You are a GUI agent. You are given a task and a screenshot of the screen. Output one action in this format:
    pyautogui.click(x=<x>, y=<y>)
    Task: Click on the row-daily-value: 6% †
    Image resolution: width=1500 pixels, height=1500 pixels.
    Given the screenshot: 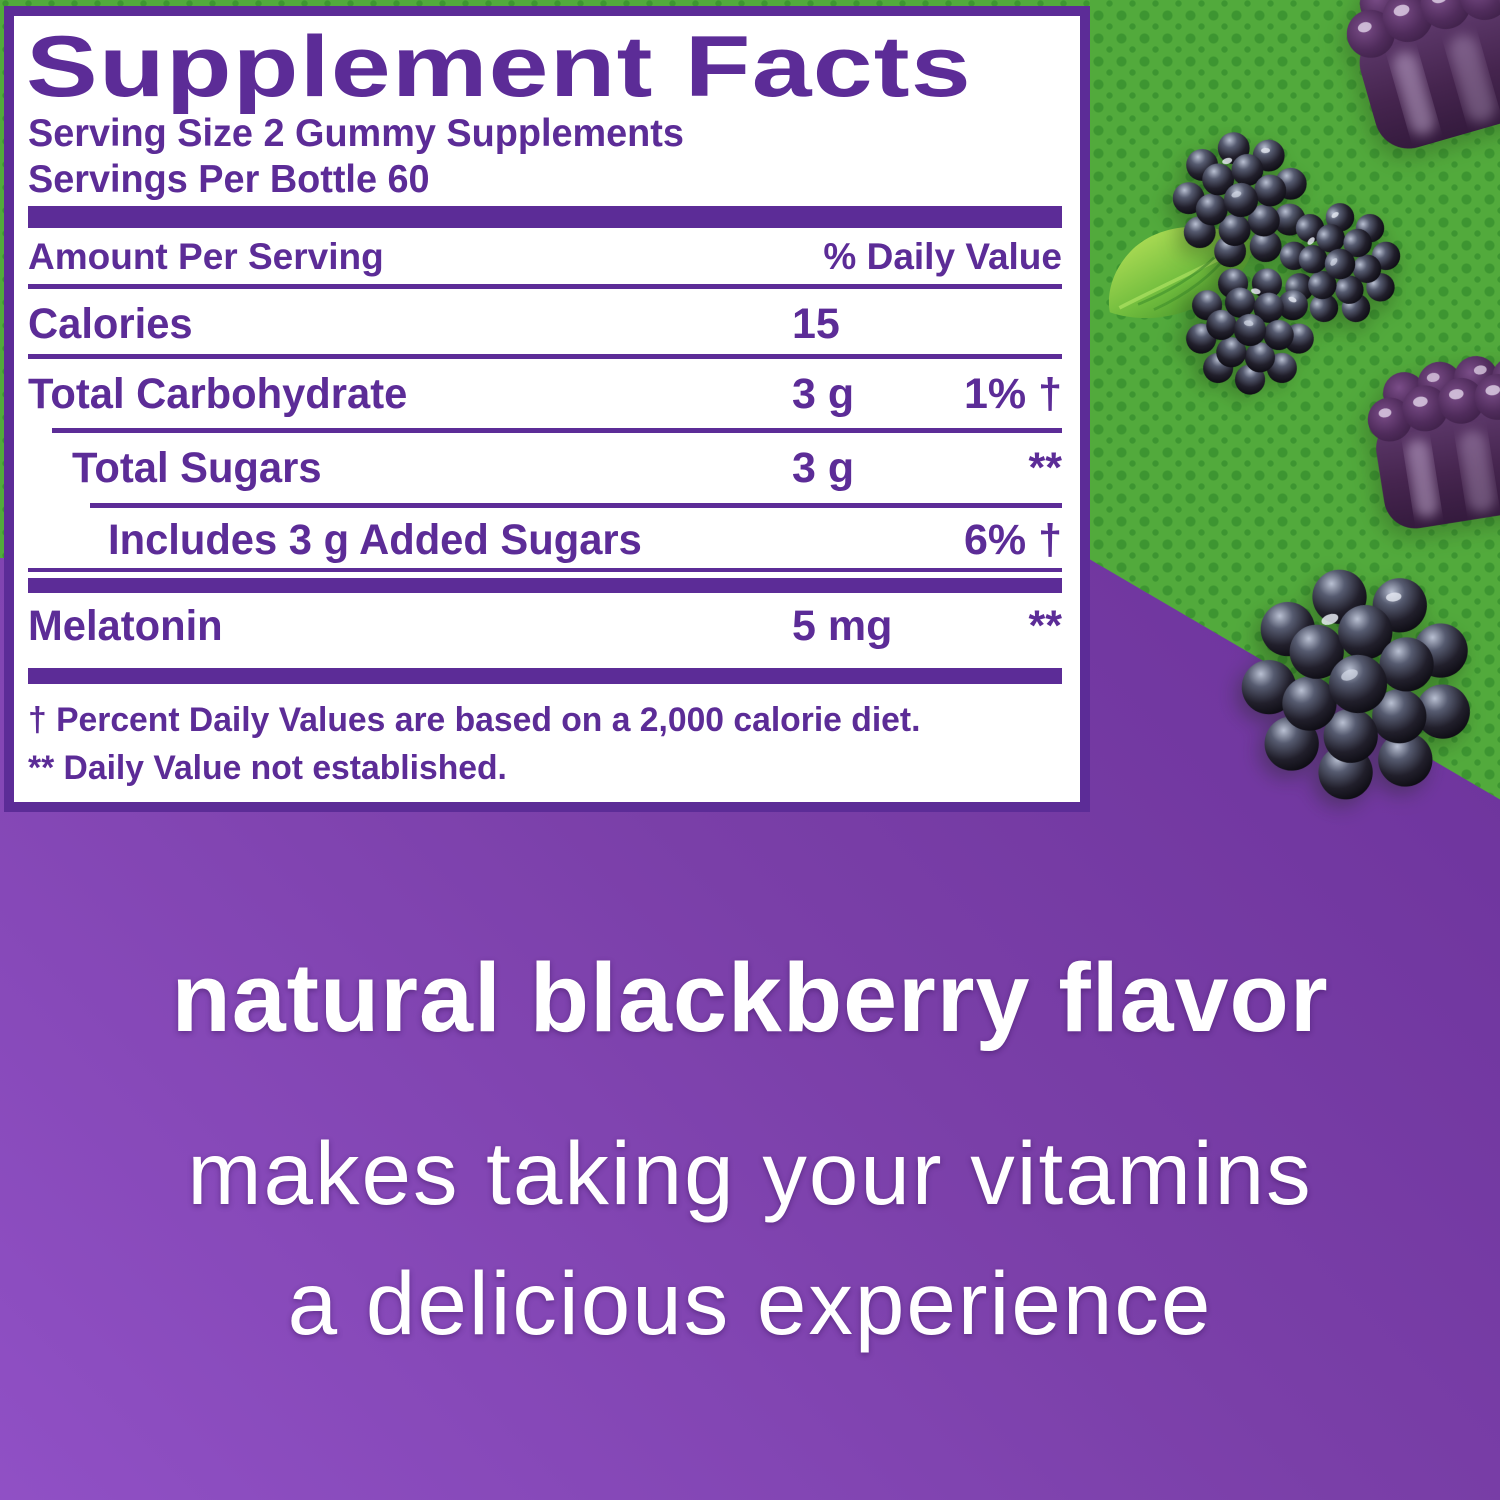 What is the action you would take?
    pyautogui.click(x=1012, y=540)
    